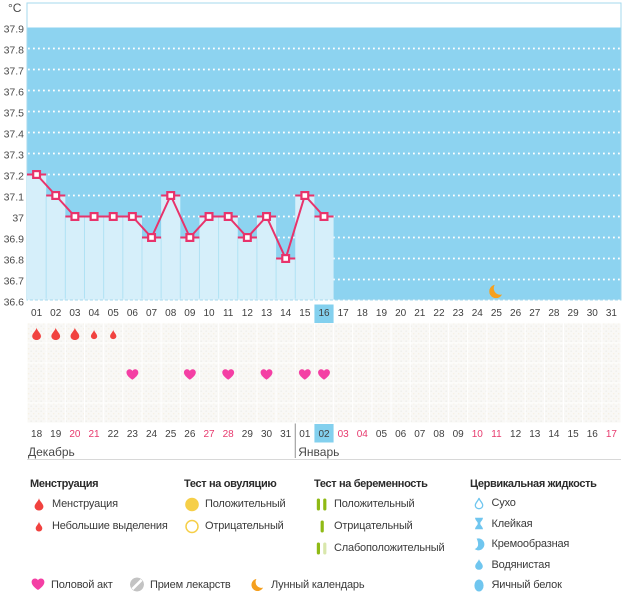 The width and height of the screenshot is (626, 596). What do you see at coordinates (94, 393) in the screenshot?
I see `symbol-cell-r4-d4` at bounding box center [94, 393].